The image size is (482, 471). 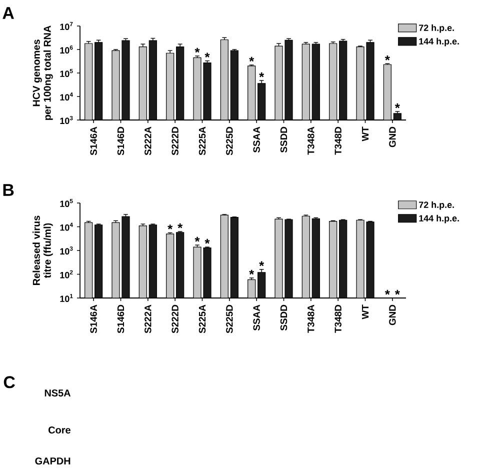 What do you see at coordinates (66, 49) in the screenshot?
I see `y-tick-label: 10$^{6}$` at bounding box center [66, 49].